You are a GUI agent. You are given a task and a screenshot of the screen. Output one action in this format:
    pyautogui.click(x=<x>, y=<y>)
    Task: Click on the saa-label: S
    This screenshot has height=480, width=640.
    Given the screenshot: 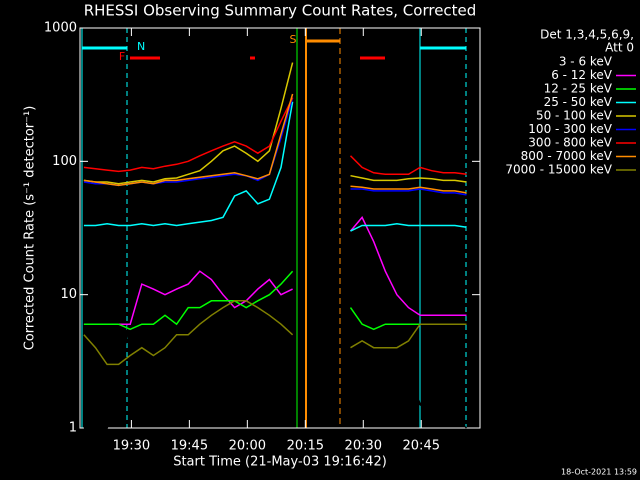 What is the action you would take?
    pyautogui.click(x=293, y=39)
    